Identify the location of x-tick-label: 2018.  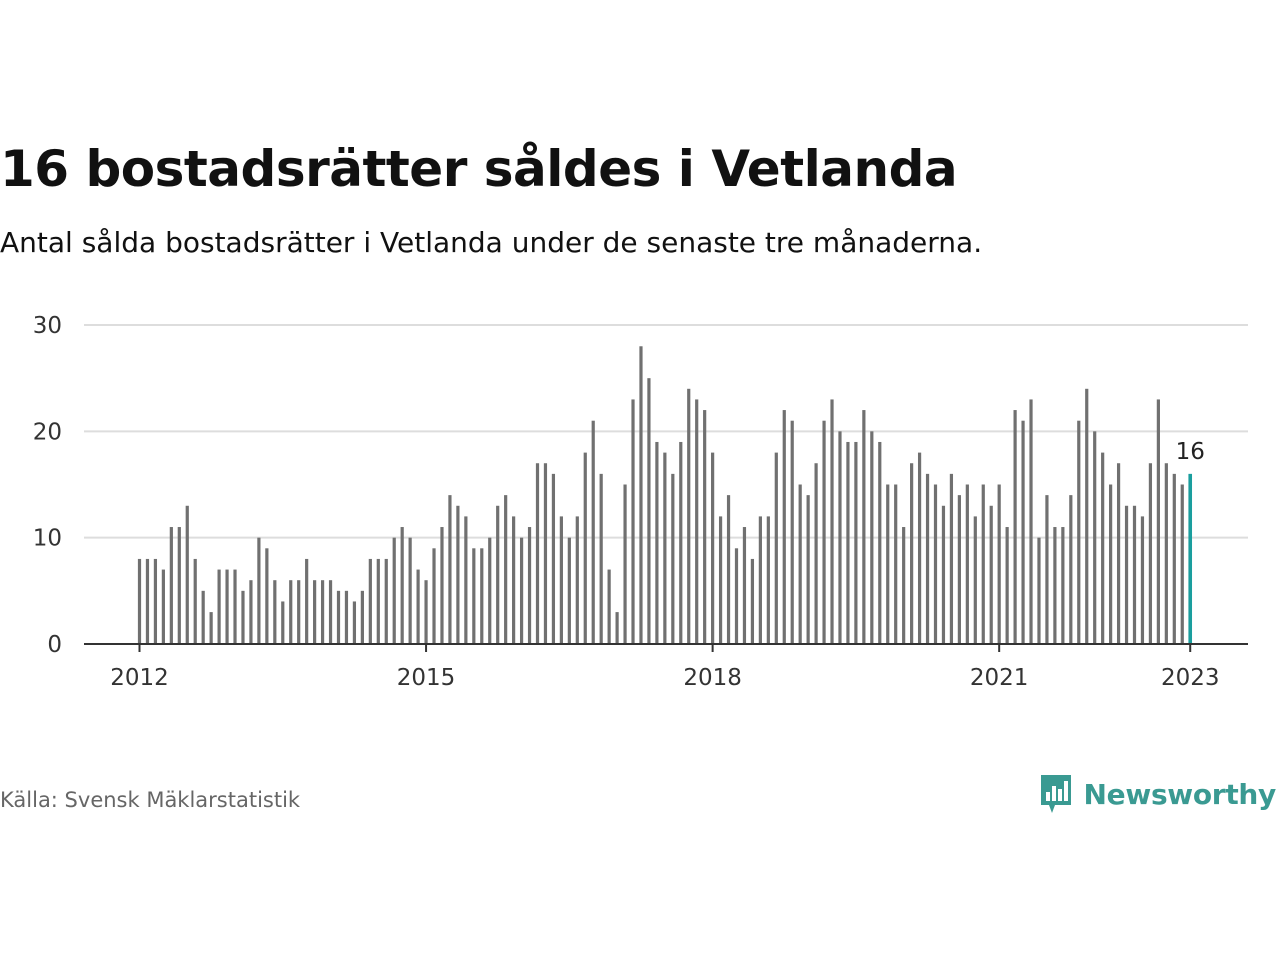
(712, 678).